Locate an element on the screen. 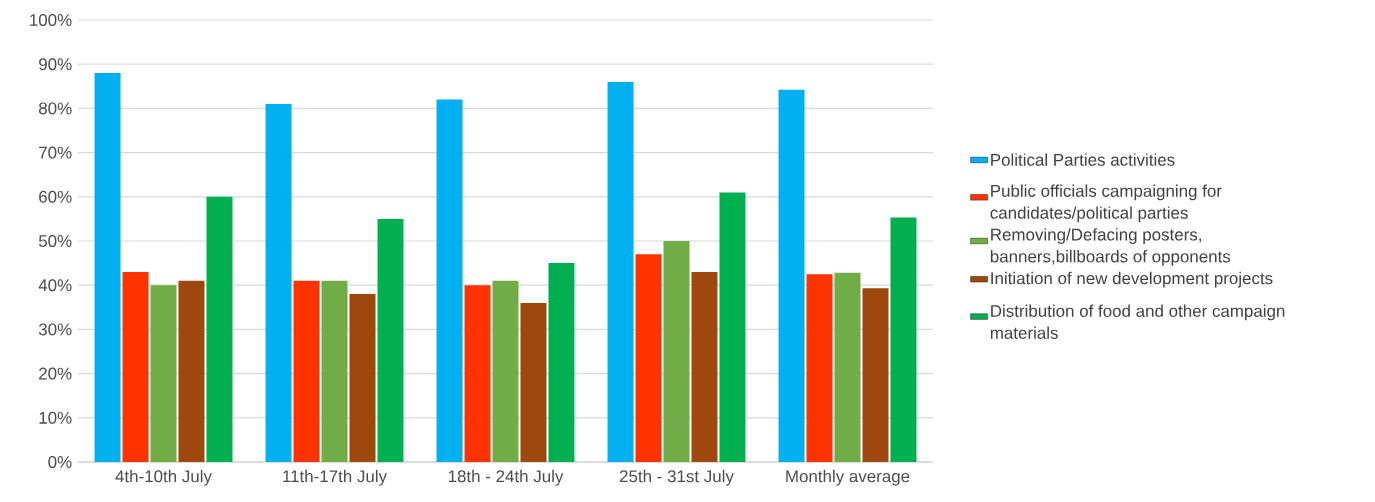  x-tick-label: 4th-10th July is located at coordinates (163, 477).